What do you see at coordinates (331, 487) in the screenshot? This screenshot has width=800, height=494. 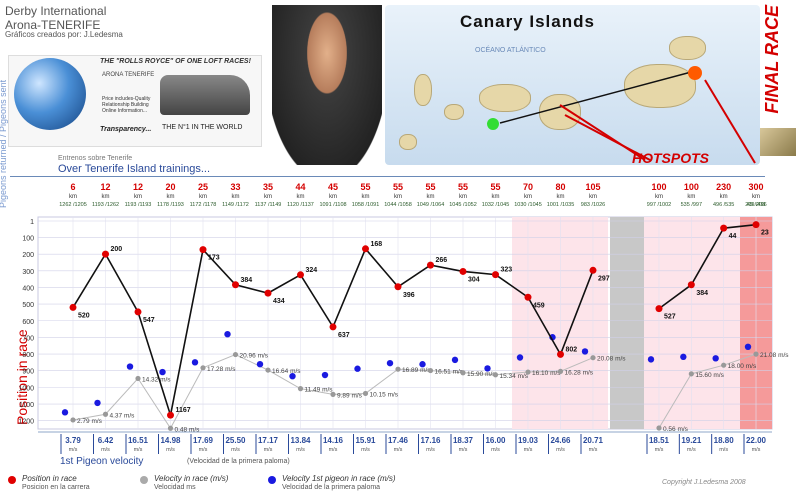 I see `legend-first-velocity-sub: Velocidad de la primera paloma` at bounding box center [331, 487].